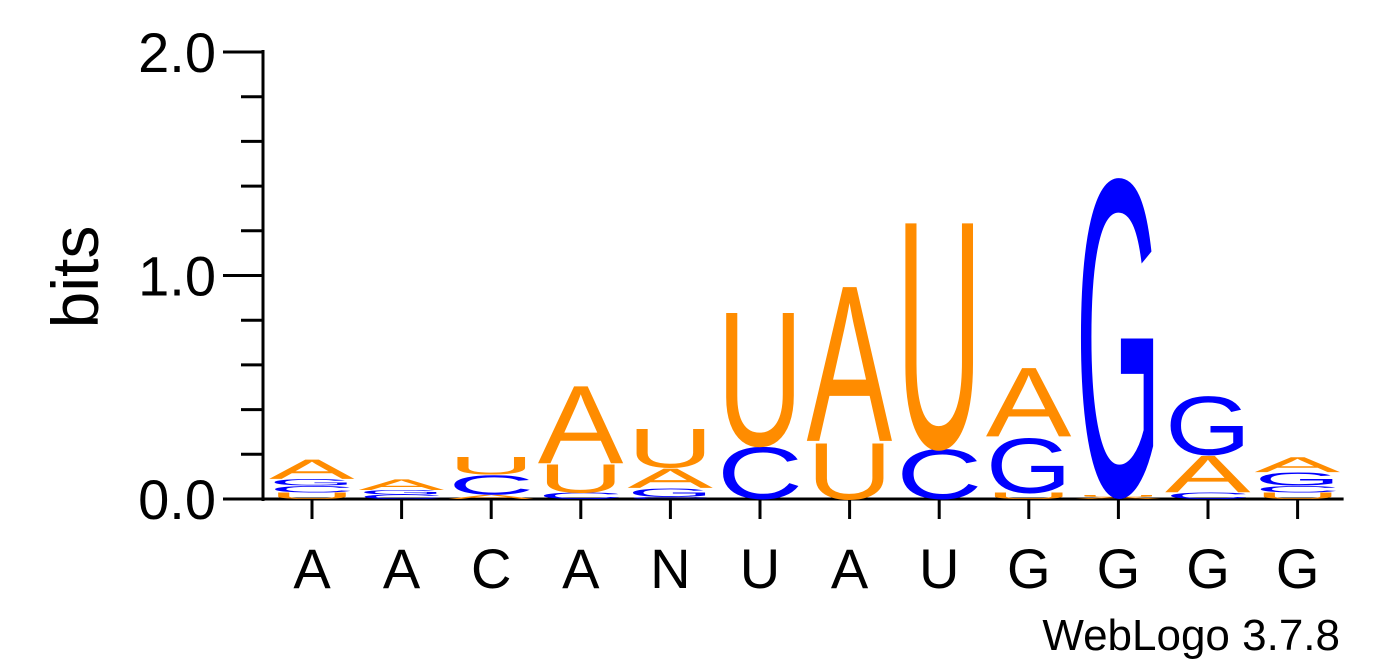 Image resolution: width=1392 pixels, height=667 pixels. I want to click on y-tick-label: 1.0, so click(177, 276).